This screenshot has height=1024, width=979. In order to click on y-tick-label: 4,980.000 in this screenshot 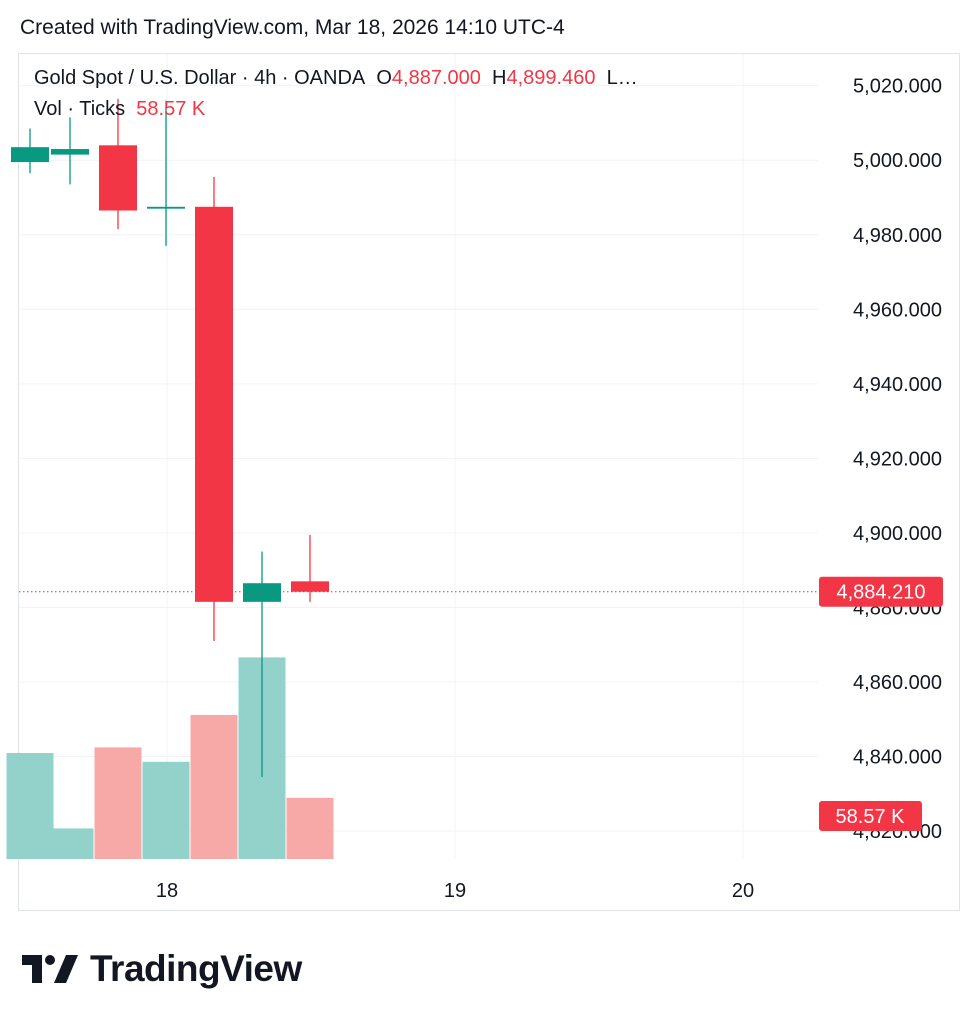, I will do `click(897, 236)`.